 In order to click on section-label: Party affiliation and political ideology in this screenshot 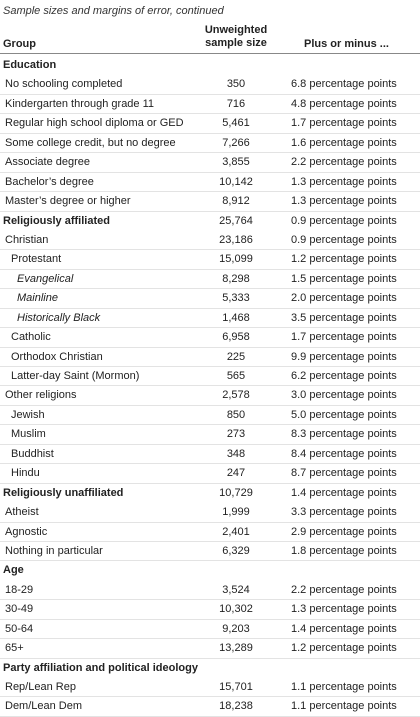, I will do `click(100, 667)`.